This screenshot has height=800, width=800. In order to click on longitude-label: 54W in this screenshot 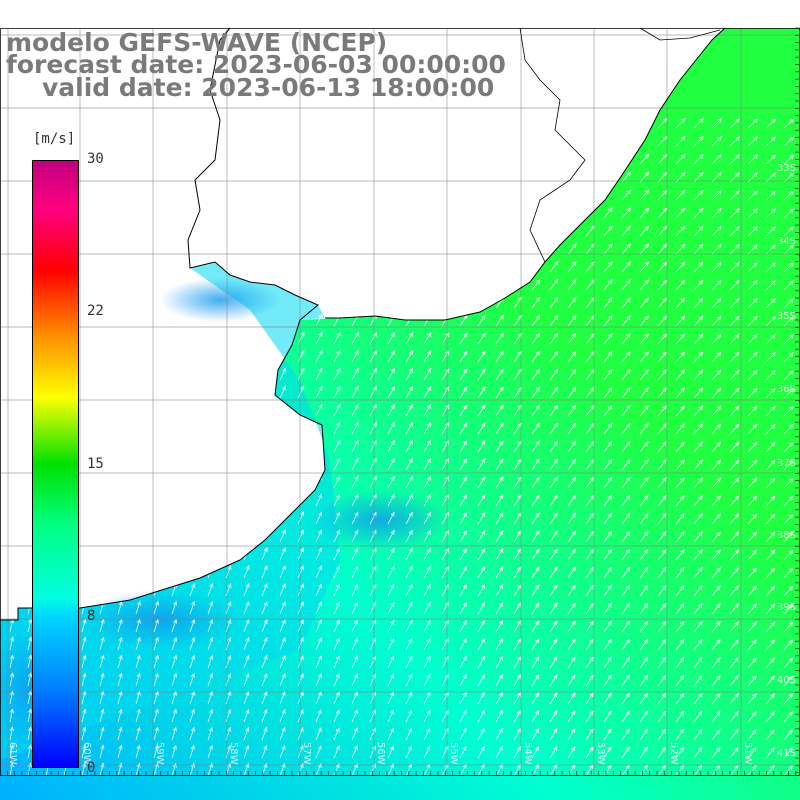, I will do `click(527, 753)`.